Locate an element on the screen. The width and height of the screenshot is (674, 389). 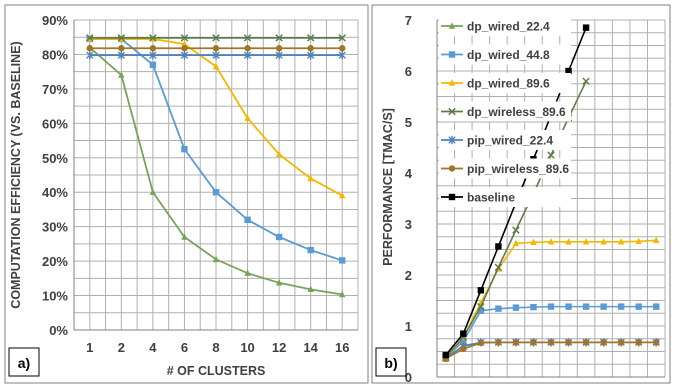
chart-a-x-tick-label: 2 is located at coordinates (121, 347).